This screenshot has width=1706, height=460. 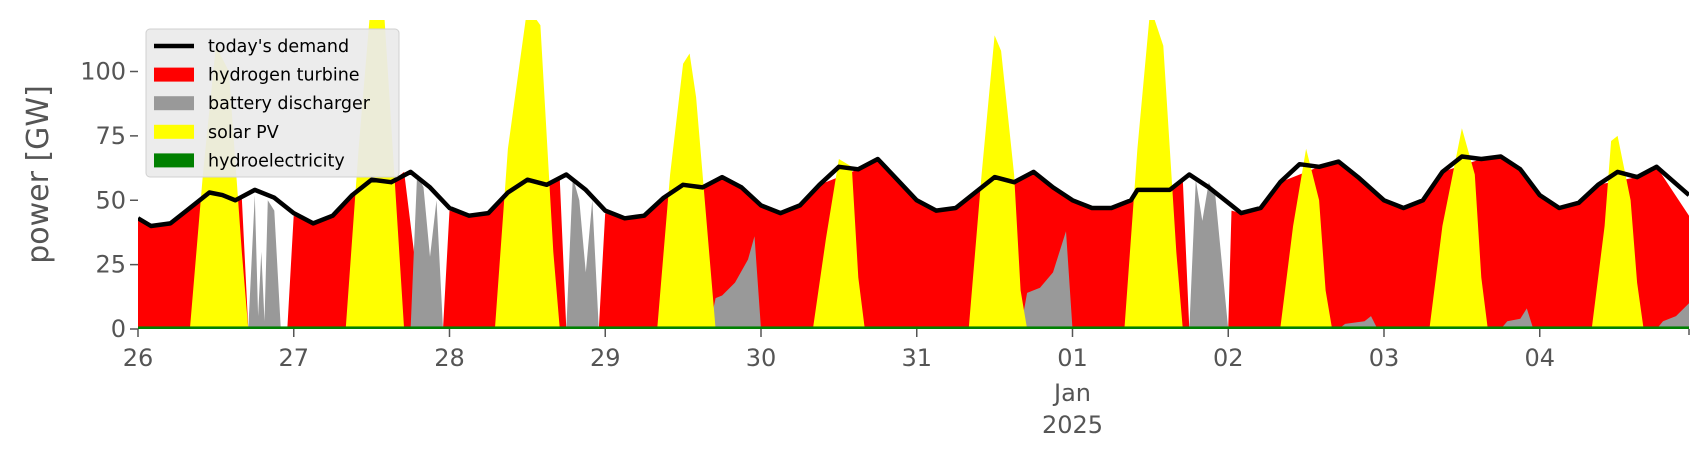 I want to click on demand-line, so click(x=913, y=191).